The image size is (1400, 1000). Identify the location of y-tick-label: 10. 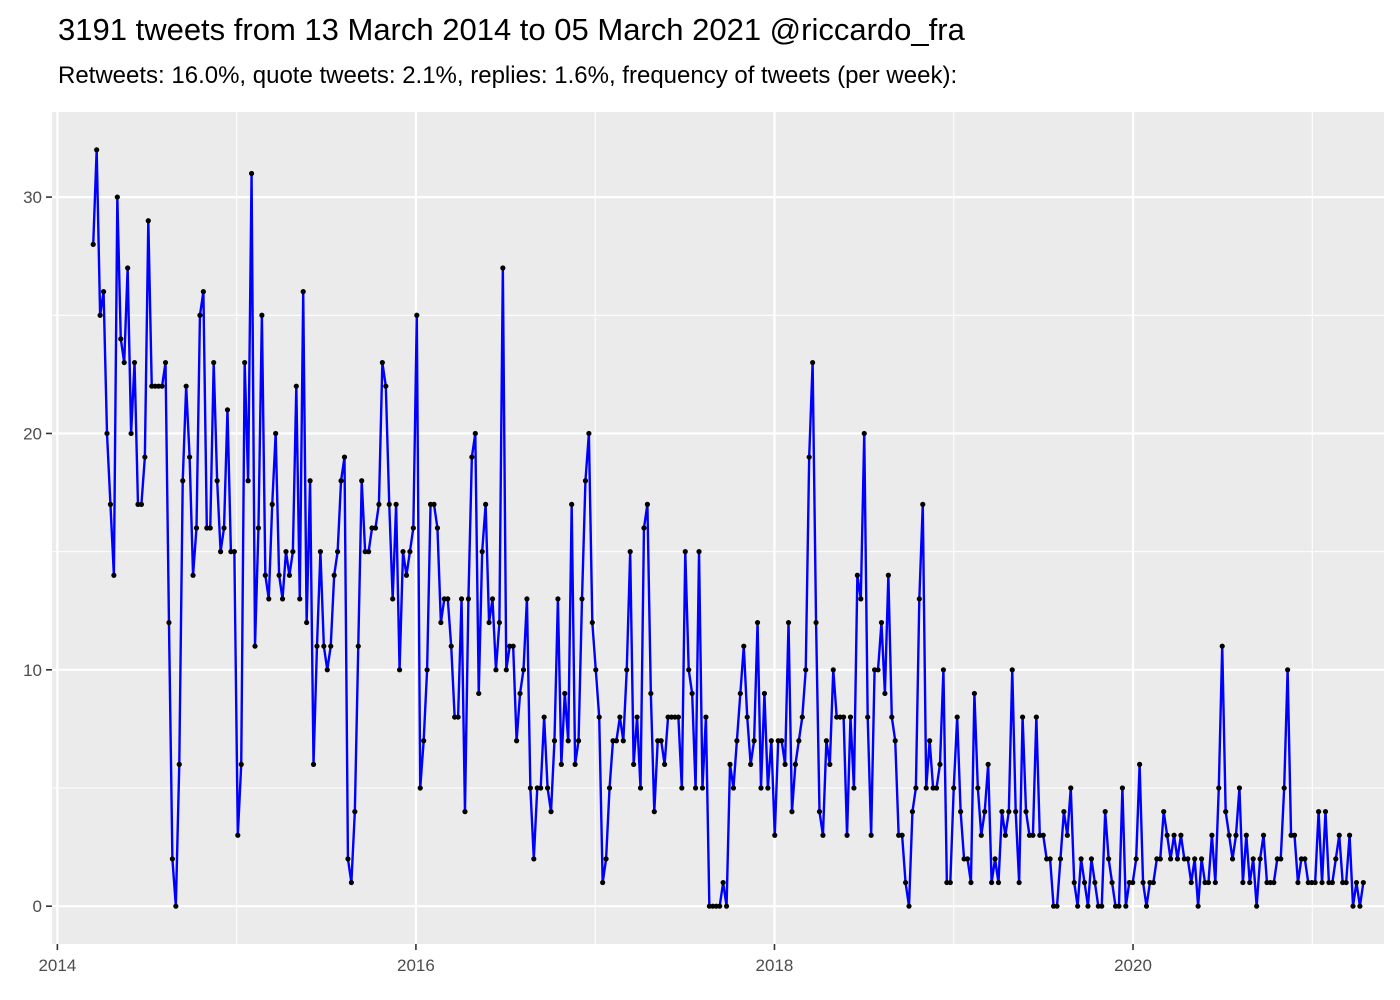
(32, 670).